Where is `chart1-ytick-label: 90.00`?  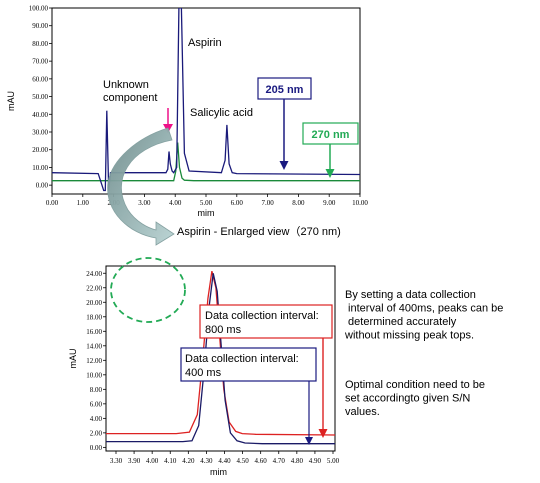
chart1-ytick-label: 90.00 is located at coordinates (40, 26).